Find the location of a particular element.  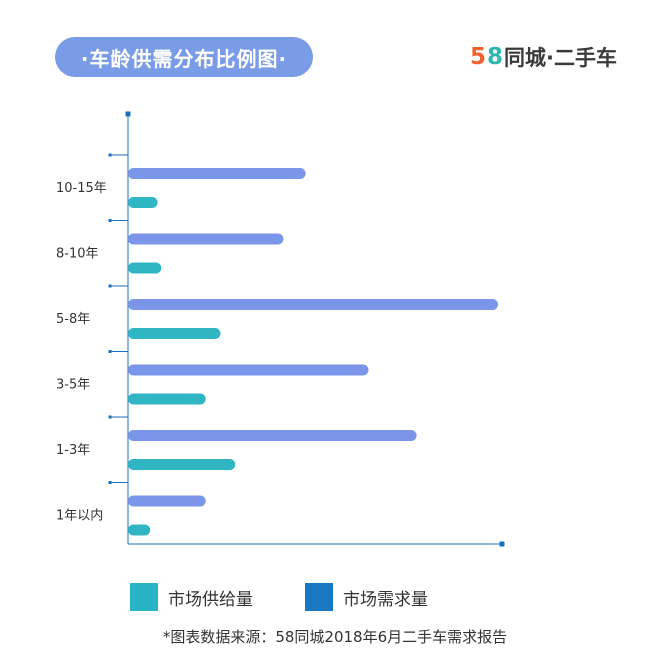

y-tick-label: 5-8年 is located at coordinates (73, 319).